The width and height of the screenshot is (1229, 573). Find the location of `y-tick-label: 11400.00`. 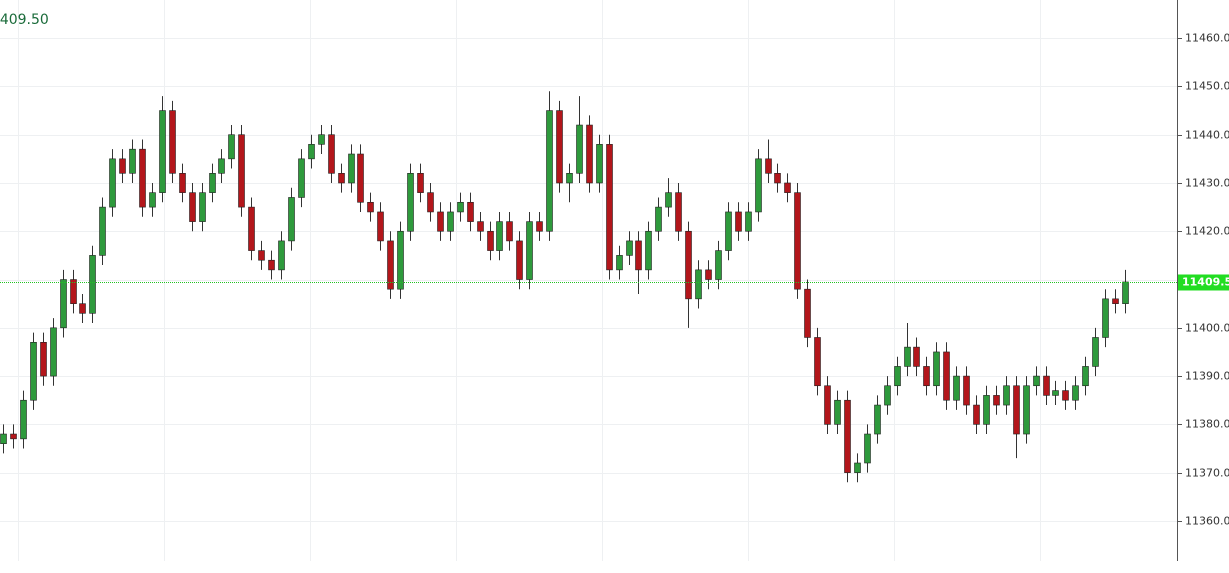

y-tick-label: 11400.00 is located at coordinates (1207, 328).